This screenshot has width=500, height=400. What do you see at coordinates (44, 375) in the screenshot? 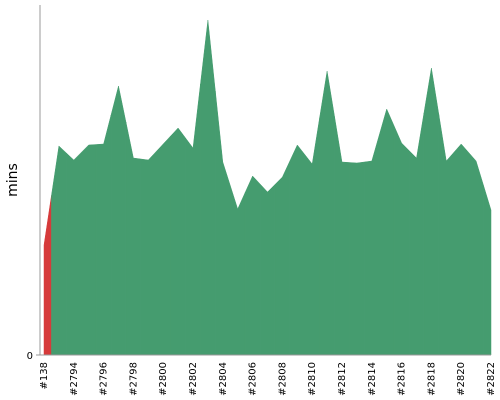
I see `x-tick-label: #138` at bounding box center [44, 375].